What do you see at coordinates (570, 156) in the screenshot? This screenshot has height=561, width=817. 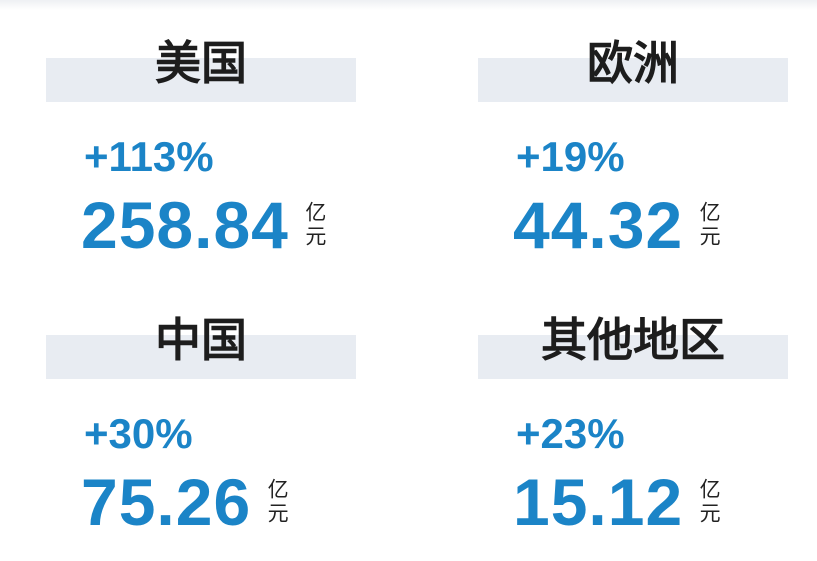 I see `growth-rate: +19%` at bounding box center [570, 156].